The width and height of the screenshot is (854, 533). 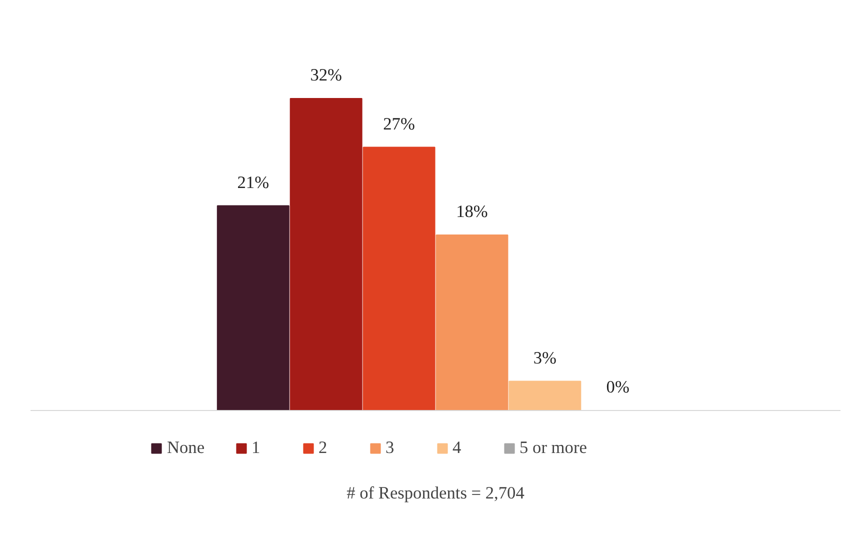 I want to click on text: # of Respondents = 2,704, so click(x=435, y=493).